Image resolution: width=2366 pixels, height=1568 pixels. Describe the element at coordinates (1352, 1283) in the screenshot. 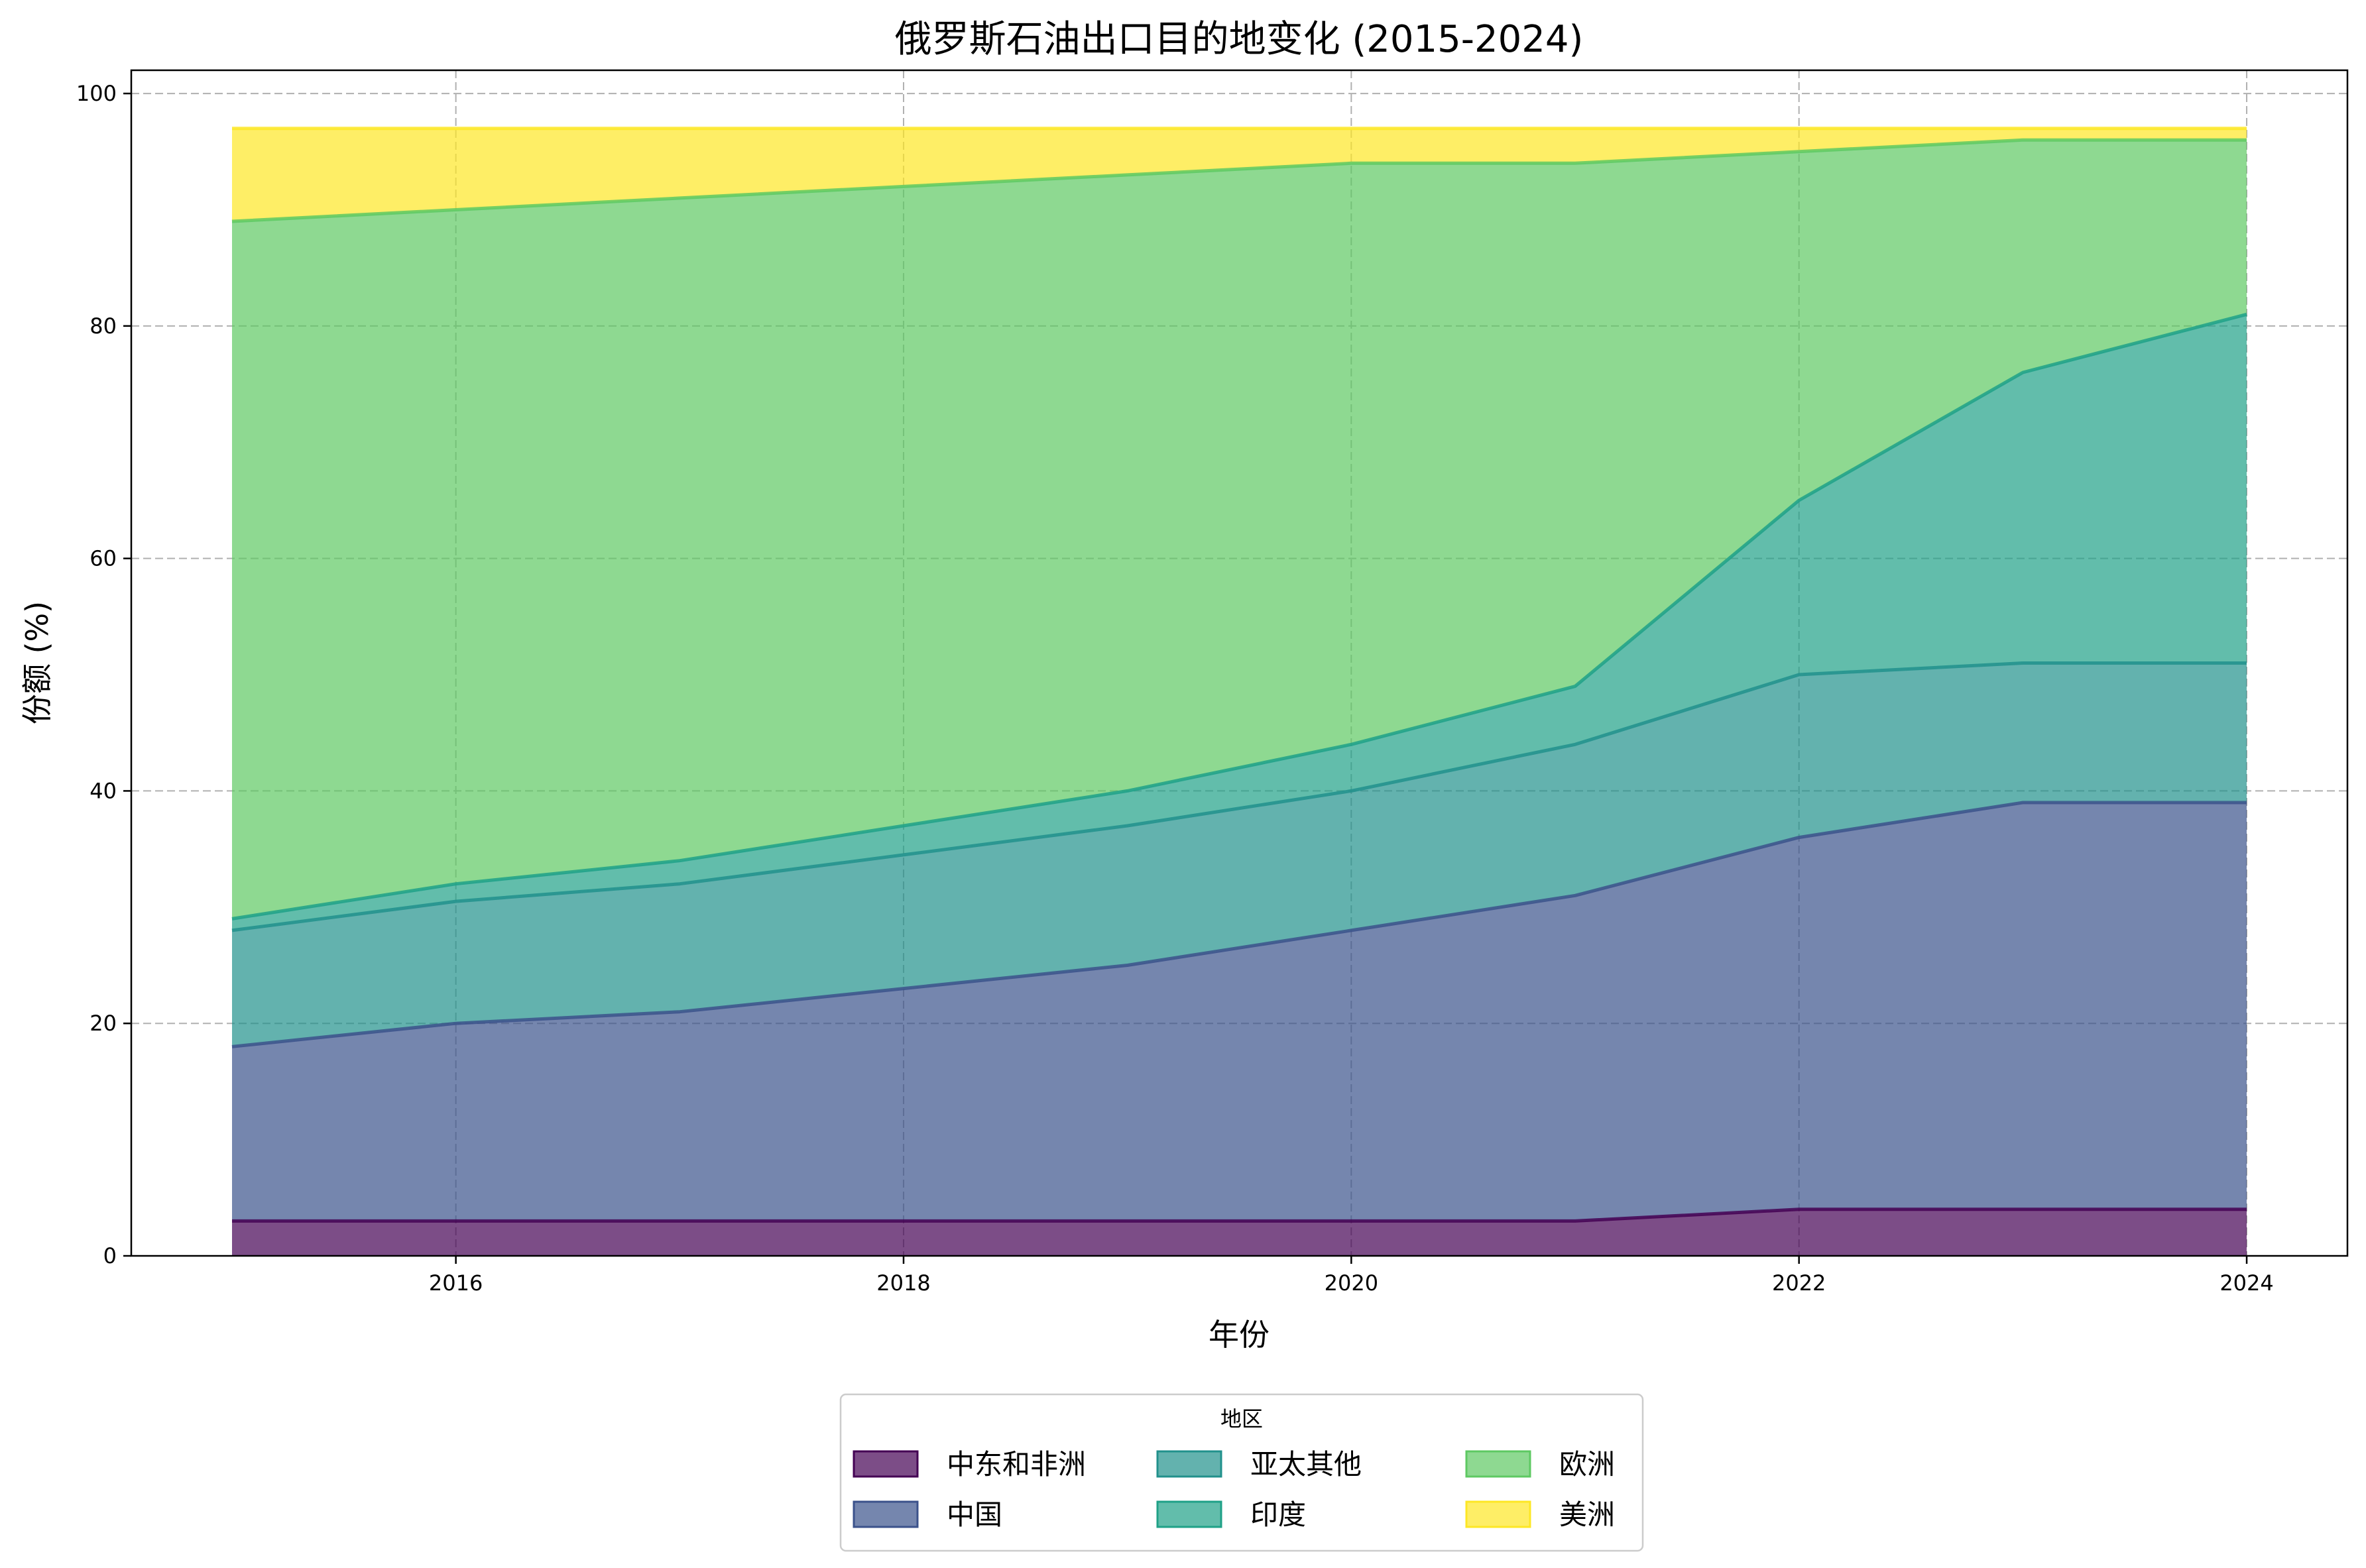

I see `x-tick-label: 2020` at that location.